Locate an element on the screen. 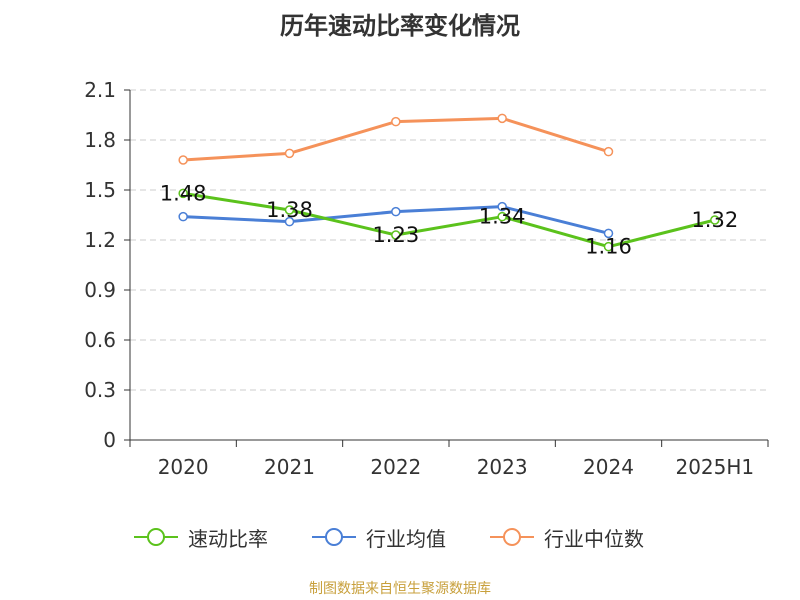 This screenshot has width=800, height=600. data-label: 1.32 is located at coordinates (714, 220).